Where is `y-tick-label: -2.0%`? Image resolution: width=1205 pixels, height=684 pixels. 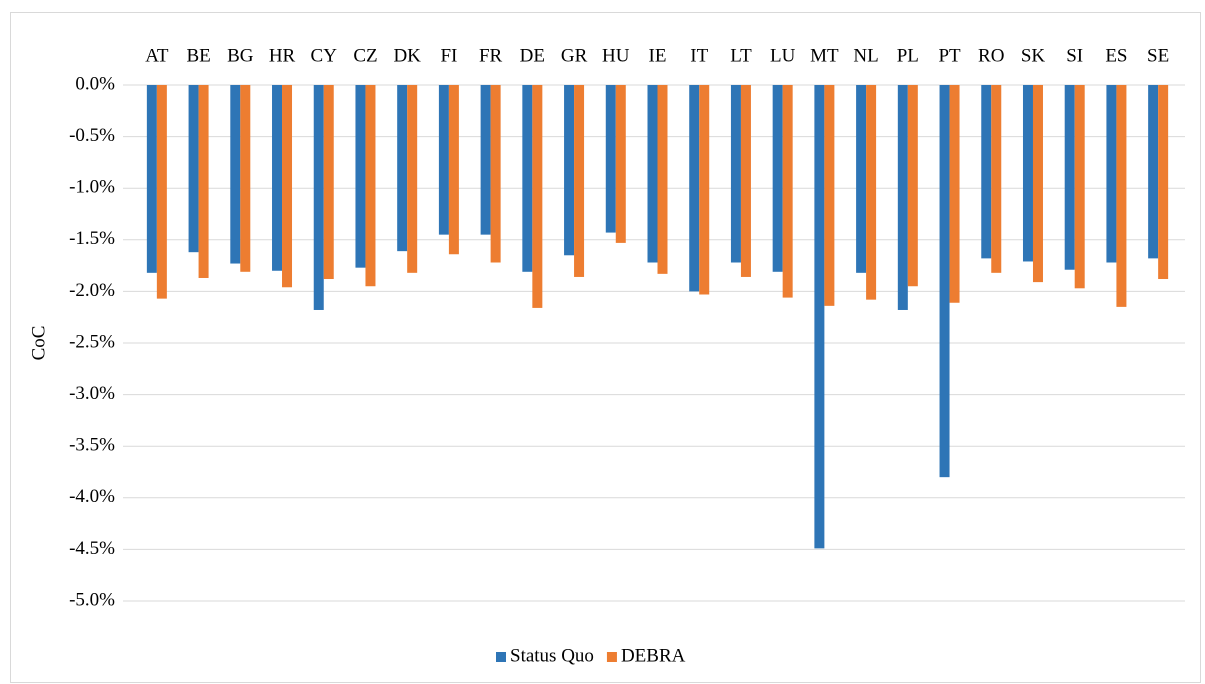 y-tick-label: -2.0% is located at coordinates (92, 290).